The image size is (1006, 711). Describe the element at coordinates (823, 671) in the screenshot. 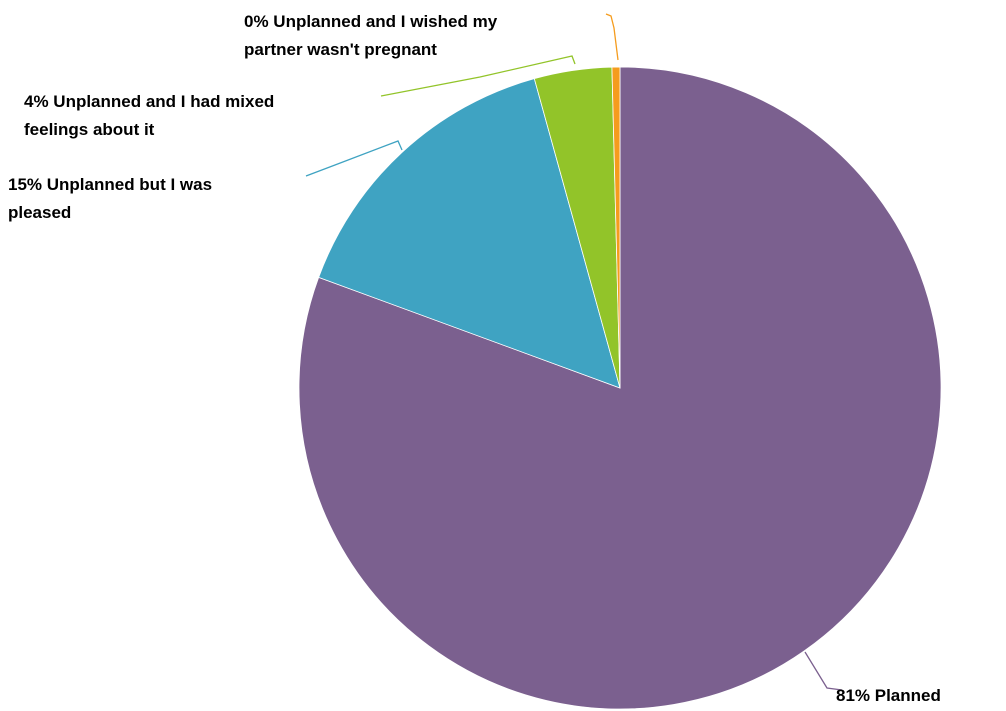

I see `leader-line-planned` at that location.